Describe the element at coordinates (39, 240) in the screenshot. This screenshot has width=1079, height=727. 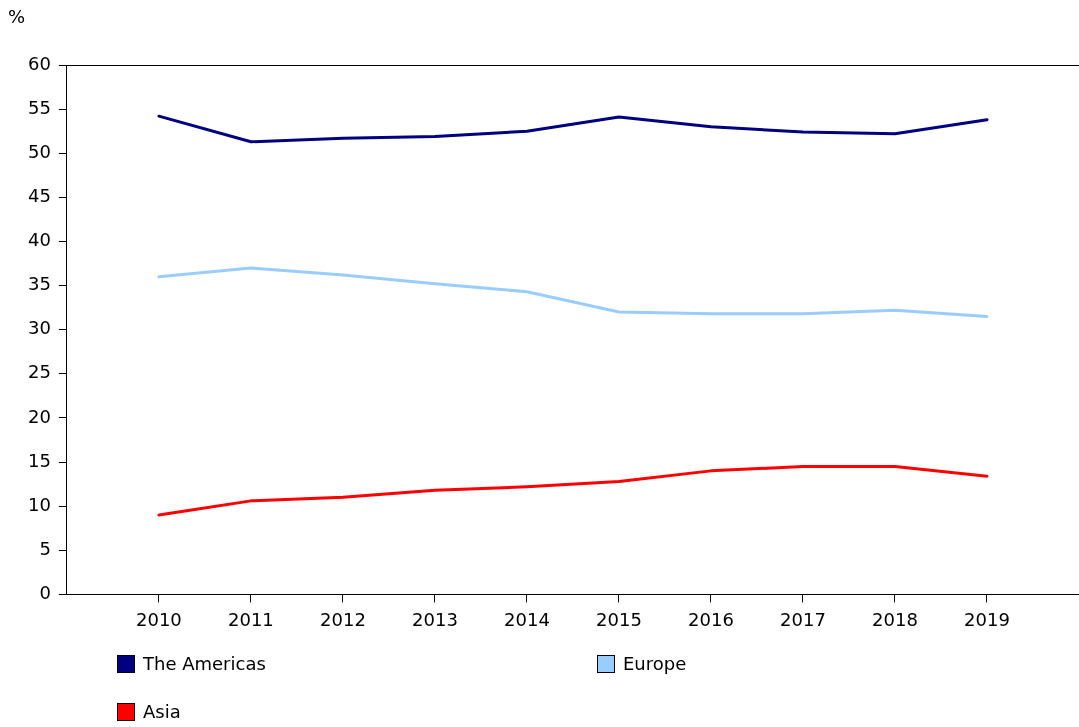
I see `y-tick-label: 40` at that location.